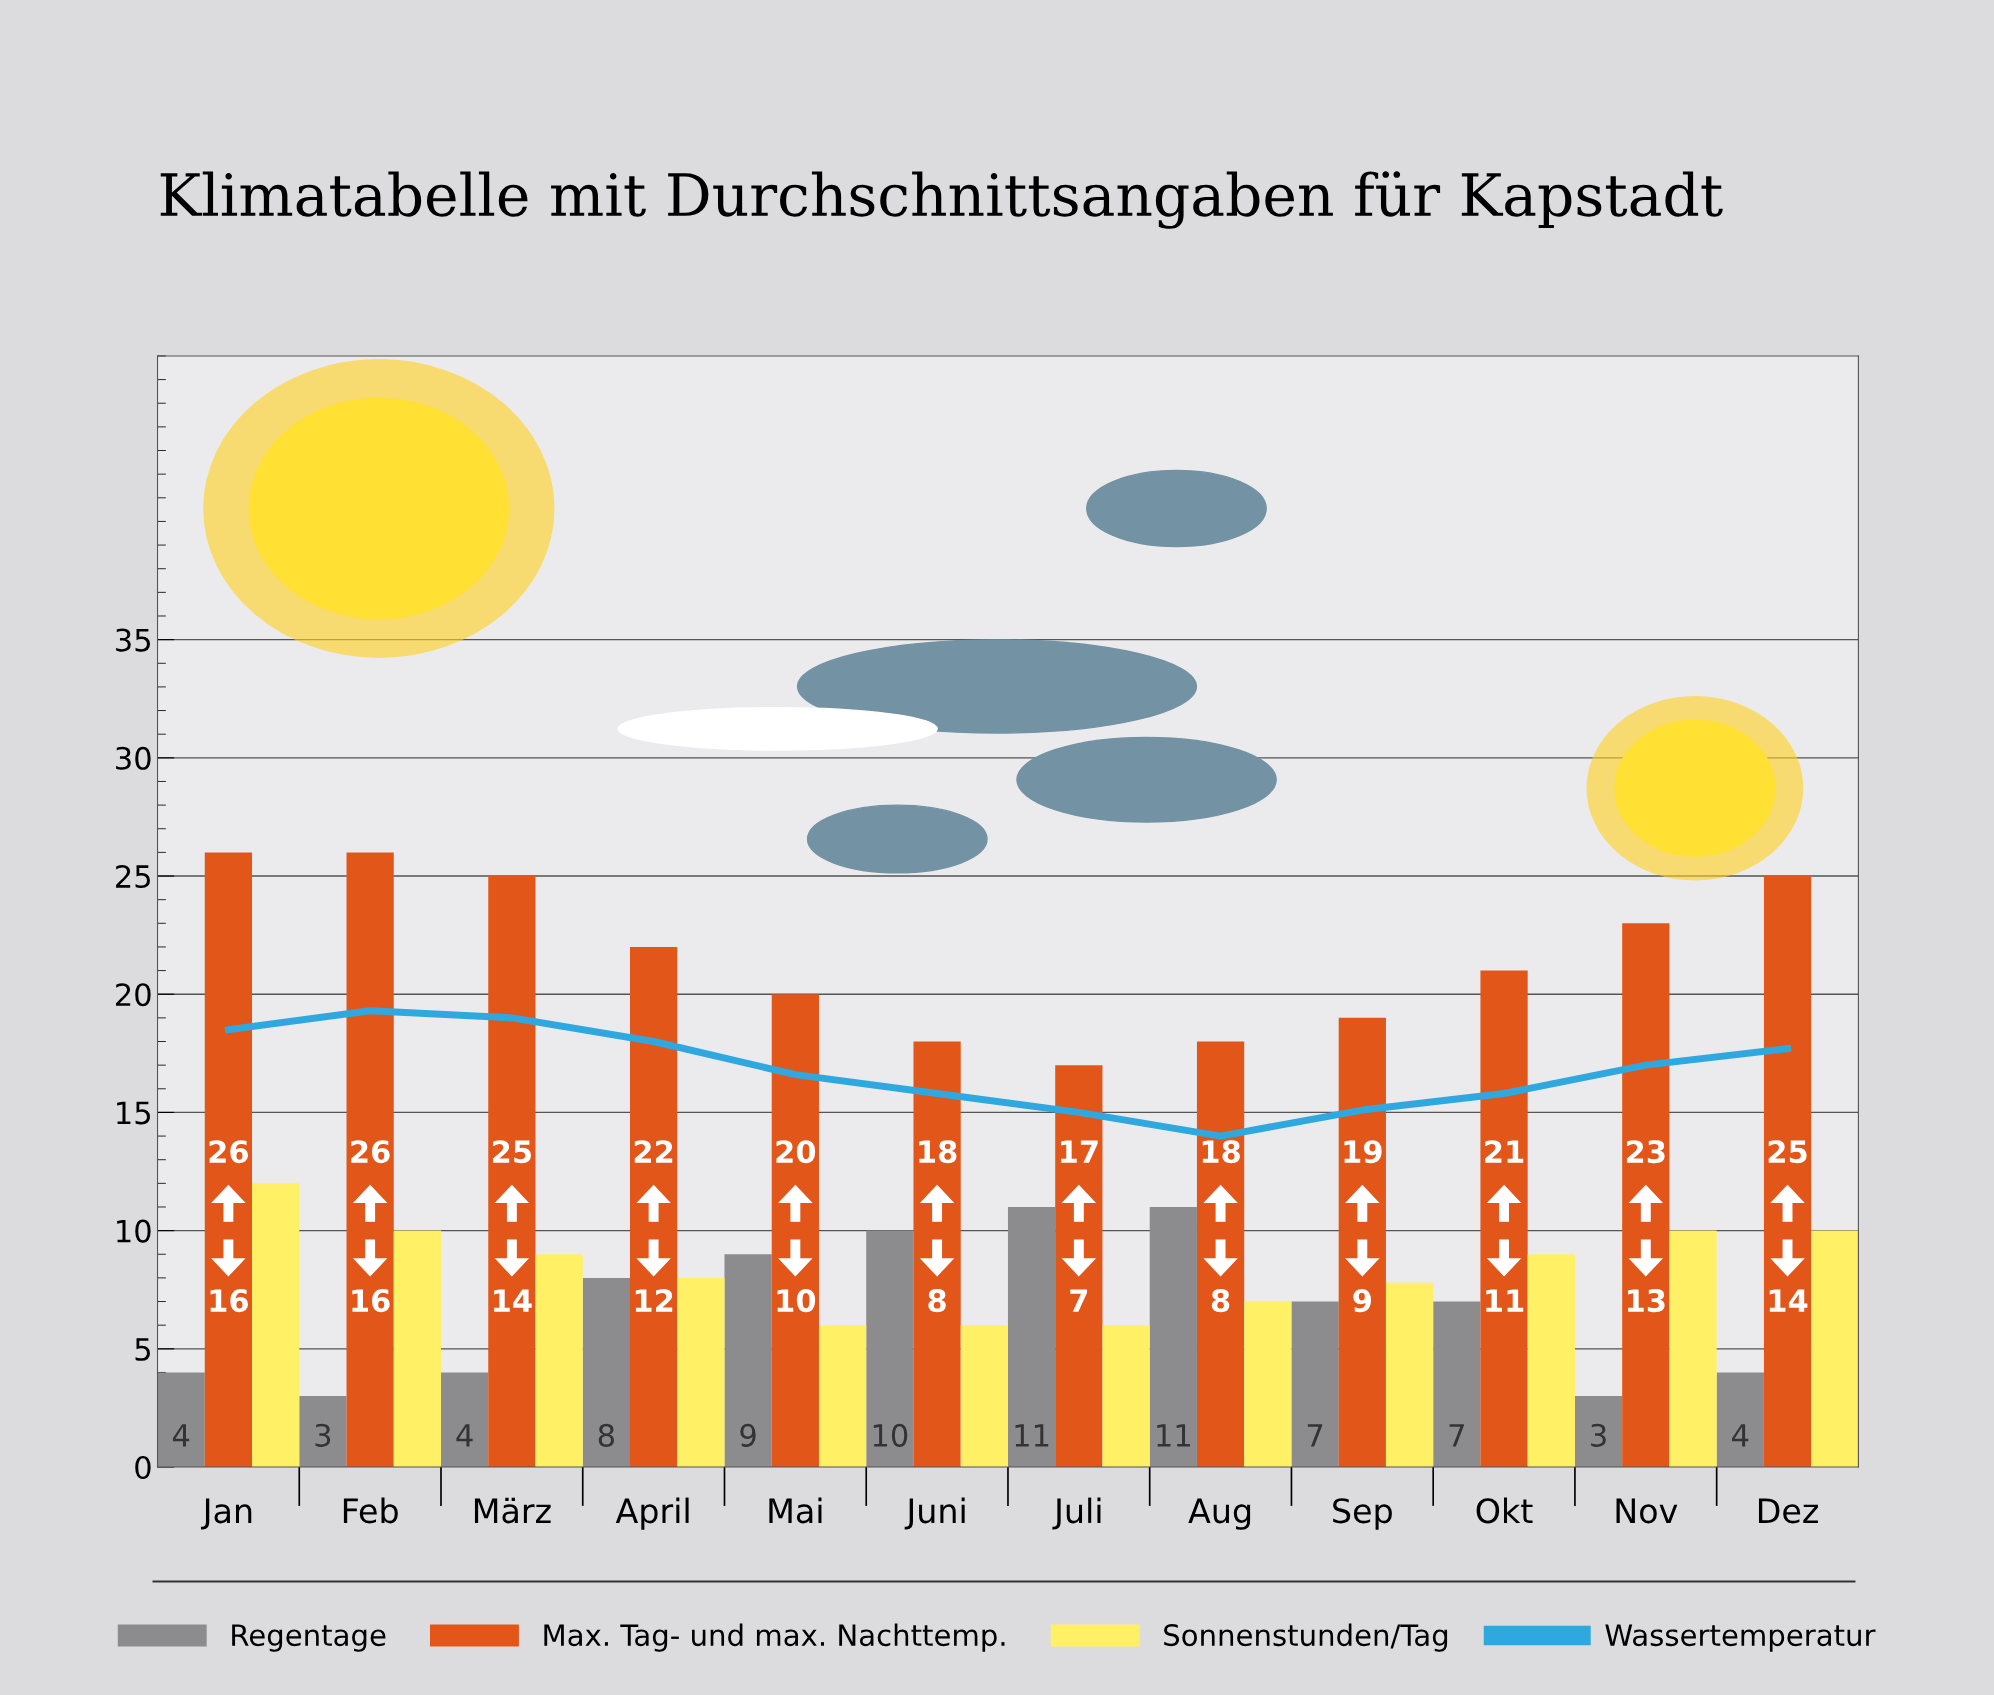 This screenshot has height=1695, width=1994. I want to click on y-tick-label: 10, so click(134, 1231).